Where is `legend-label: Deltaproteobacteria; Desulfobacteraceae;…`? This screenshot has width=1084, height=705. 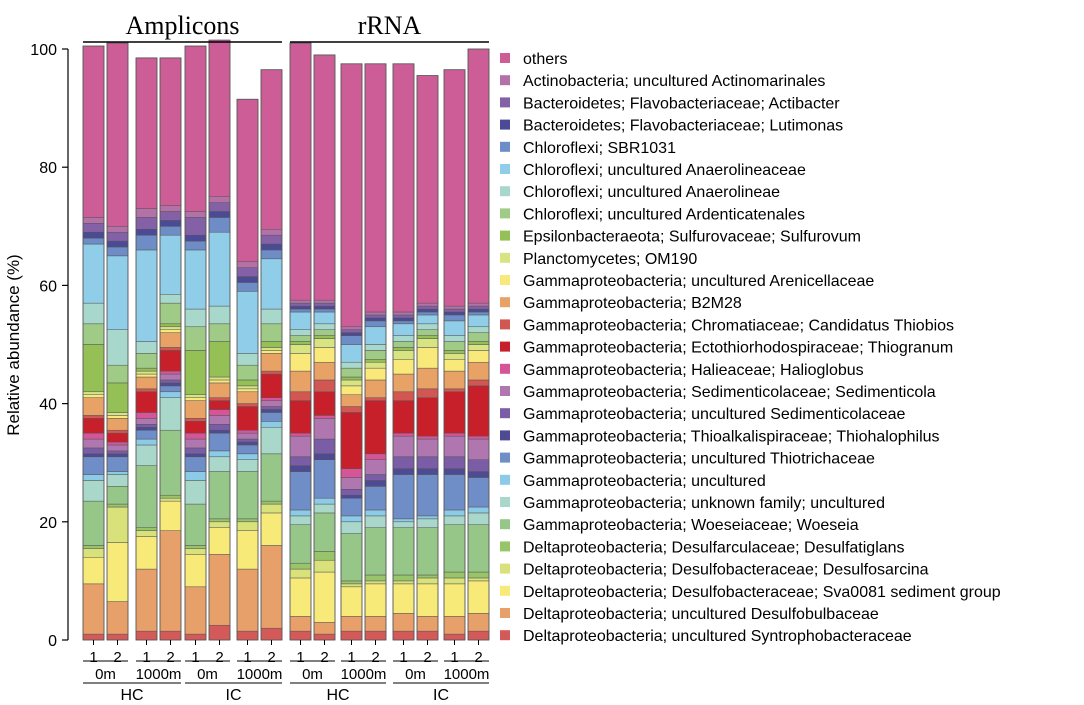
legend-label: Deltaproteobacteria; Desulfobacteraceae;… is located at coordinates (762, 592).